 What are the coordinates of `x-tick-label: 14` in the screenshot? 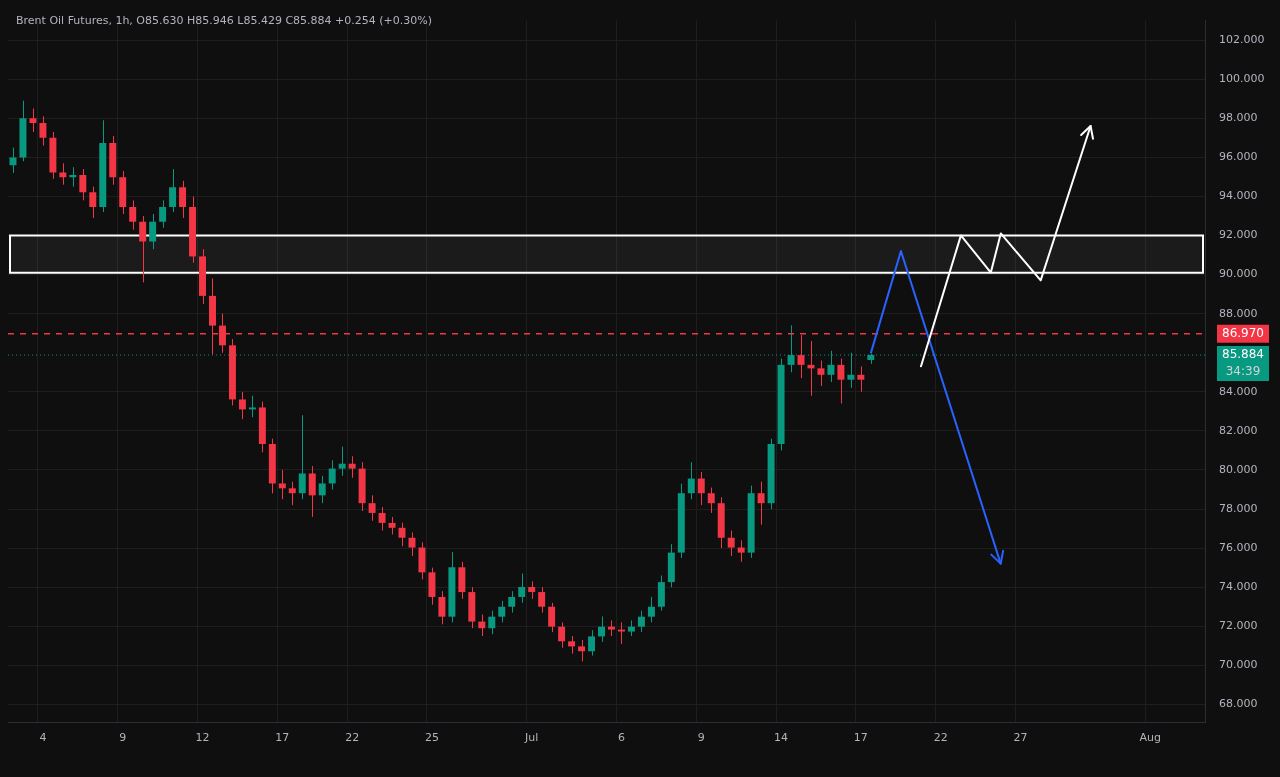 It's located at (781, 738).